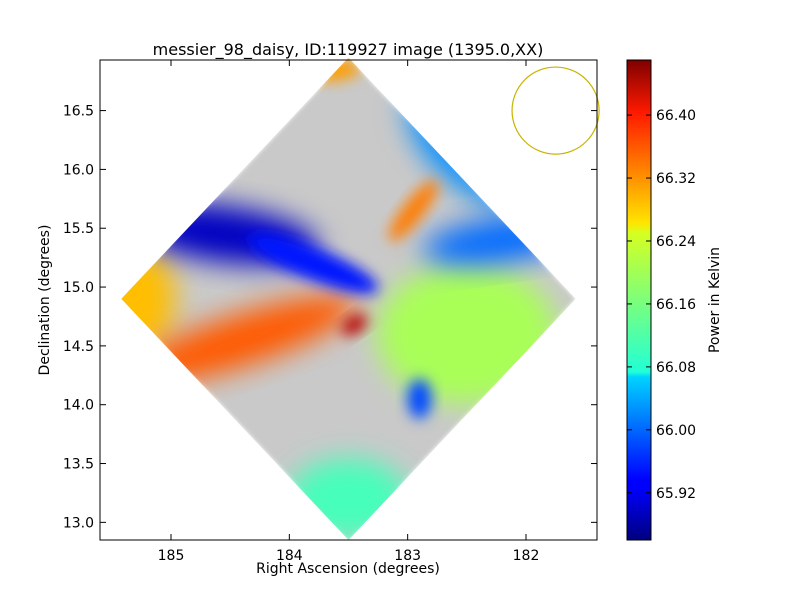 This screenshot has width=800, height=600. What do you see at coordinates (45, 300) in the screenshot?
I see `y-axis-label: Declination (degrees)` at bounding box center [45, 300].